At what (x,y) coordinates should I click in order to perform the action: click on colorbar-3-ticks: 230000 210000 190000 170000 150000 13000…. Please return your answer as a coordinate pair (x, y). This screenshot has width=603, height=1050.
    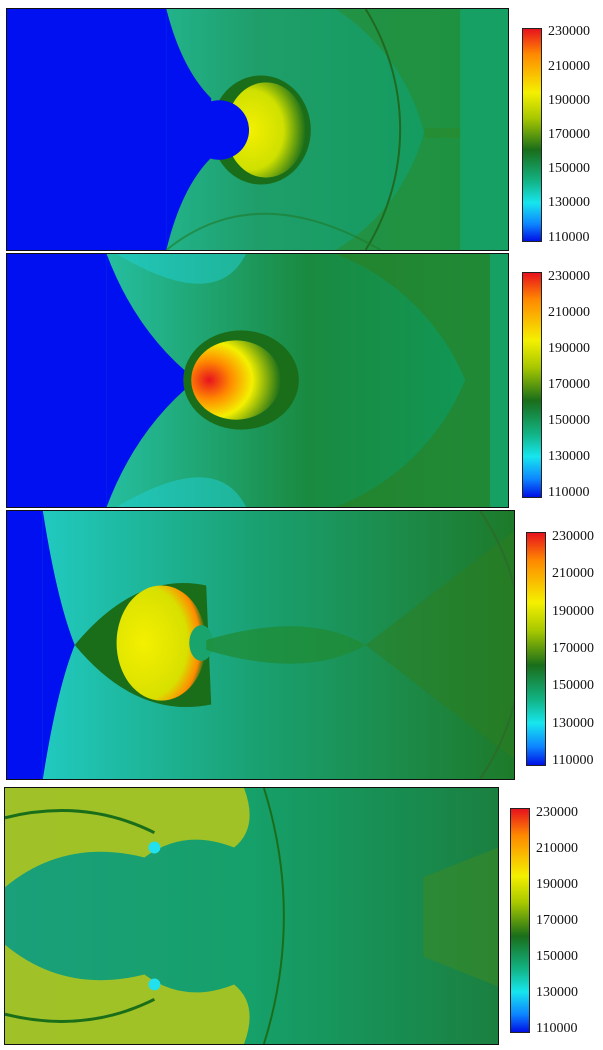
    Looking at the image, I should click on (577, 648).